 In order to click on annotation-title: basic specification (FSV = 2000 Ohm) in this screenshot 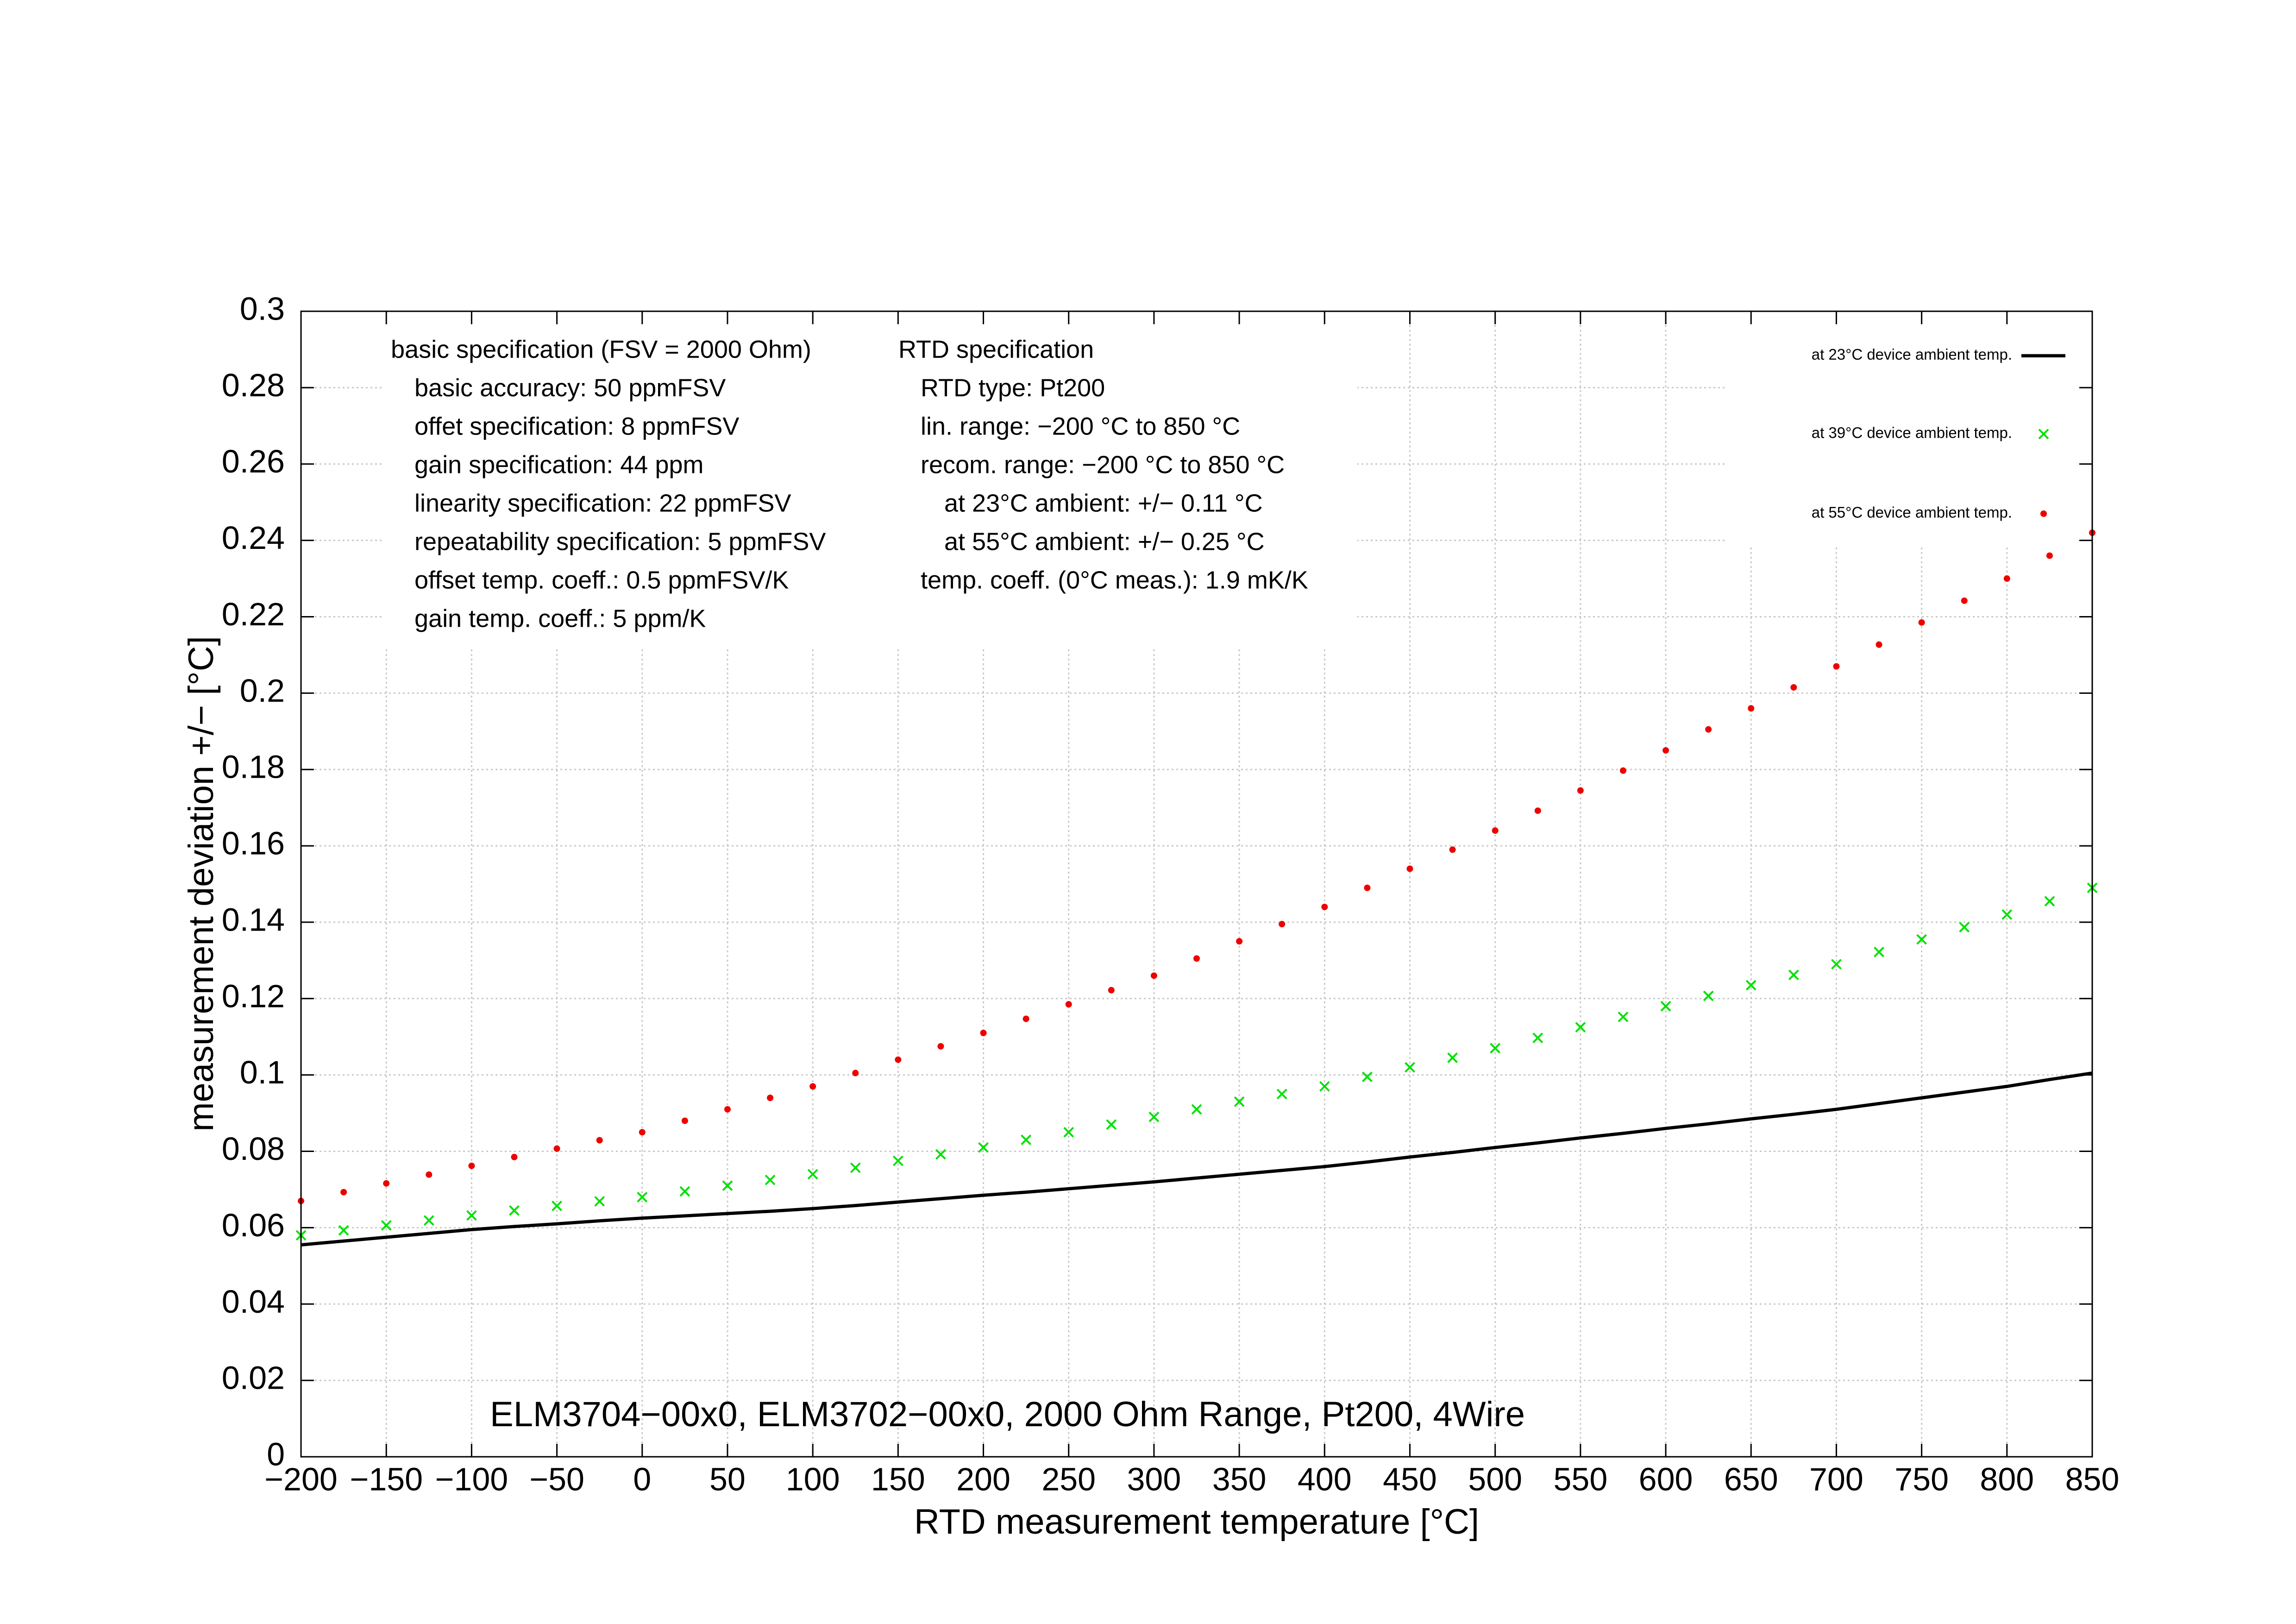, I will do `click(601, 349)`.